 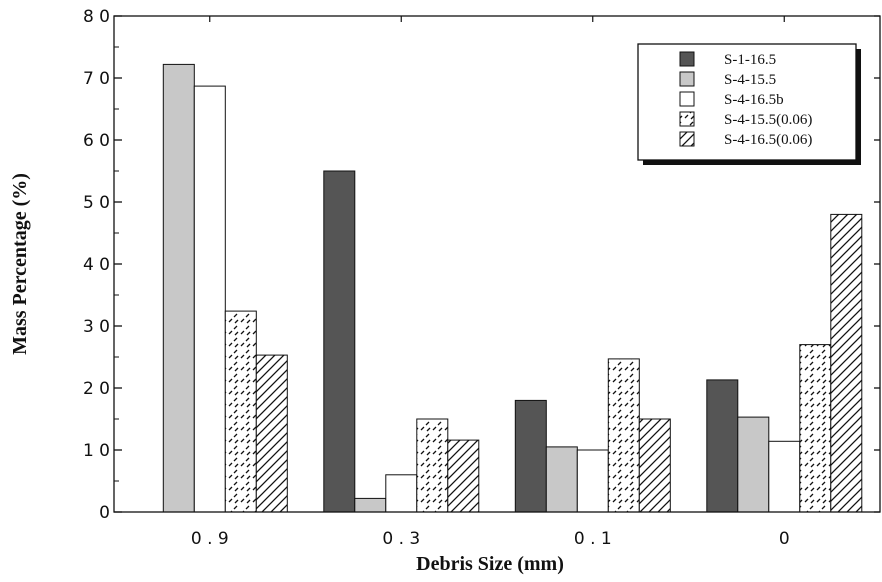 I want to click on bar-S-1-16.5-0, so click(x=722, y=446).